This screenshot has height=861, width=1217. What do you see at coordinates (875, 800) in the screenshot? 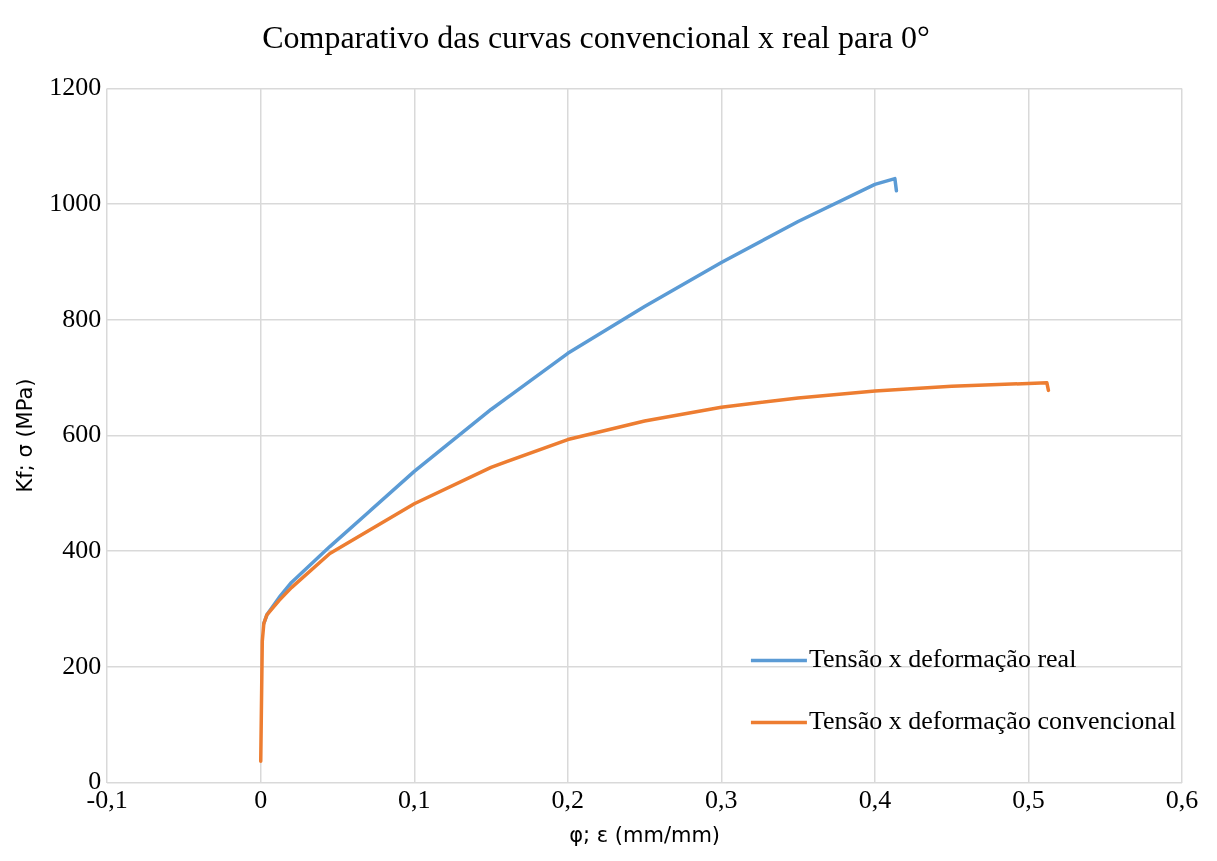
I see `x-tick-label: 0,4` at bounding box center [875, 800].